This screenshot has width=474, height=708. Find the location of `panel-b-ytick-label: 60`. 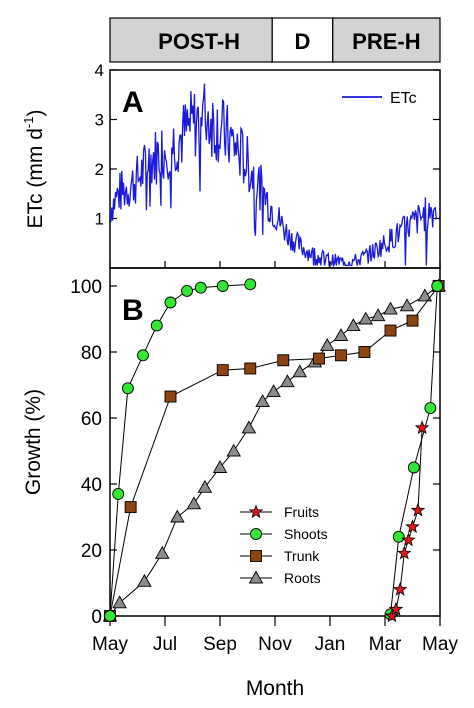

panel-b-ytick-label: 60 is located at coordinates (91, 419).